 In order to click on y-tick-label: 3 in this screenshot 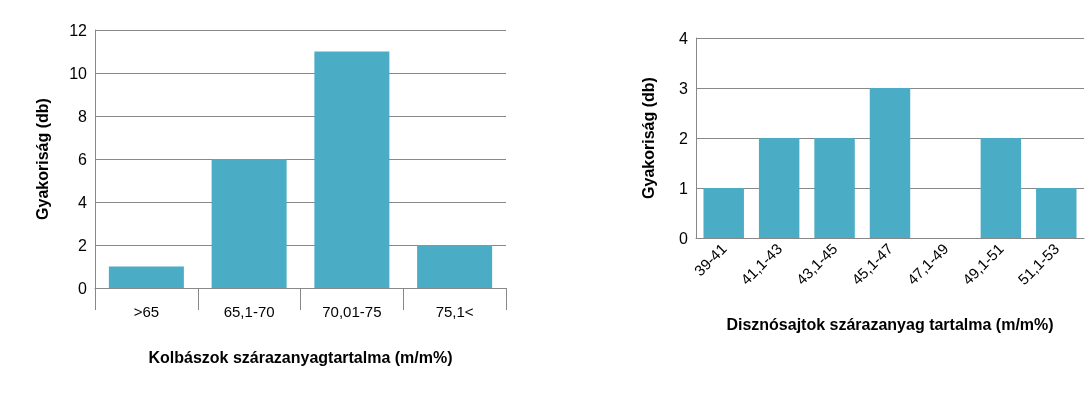, I will do `click(684, 88)`.